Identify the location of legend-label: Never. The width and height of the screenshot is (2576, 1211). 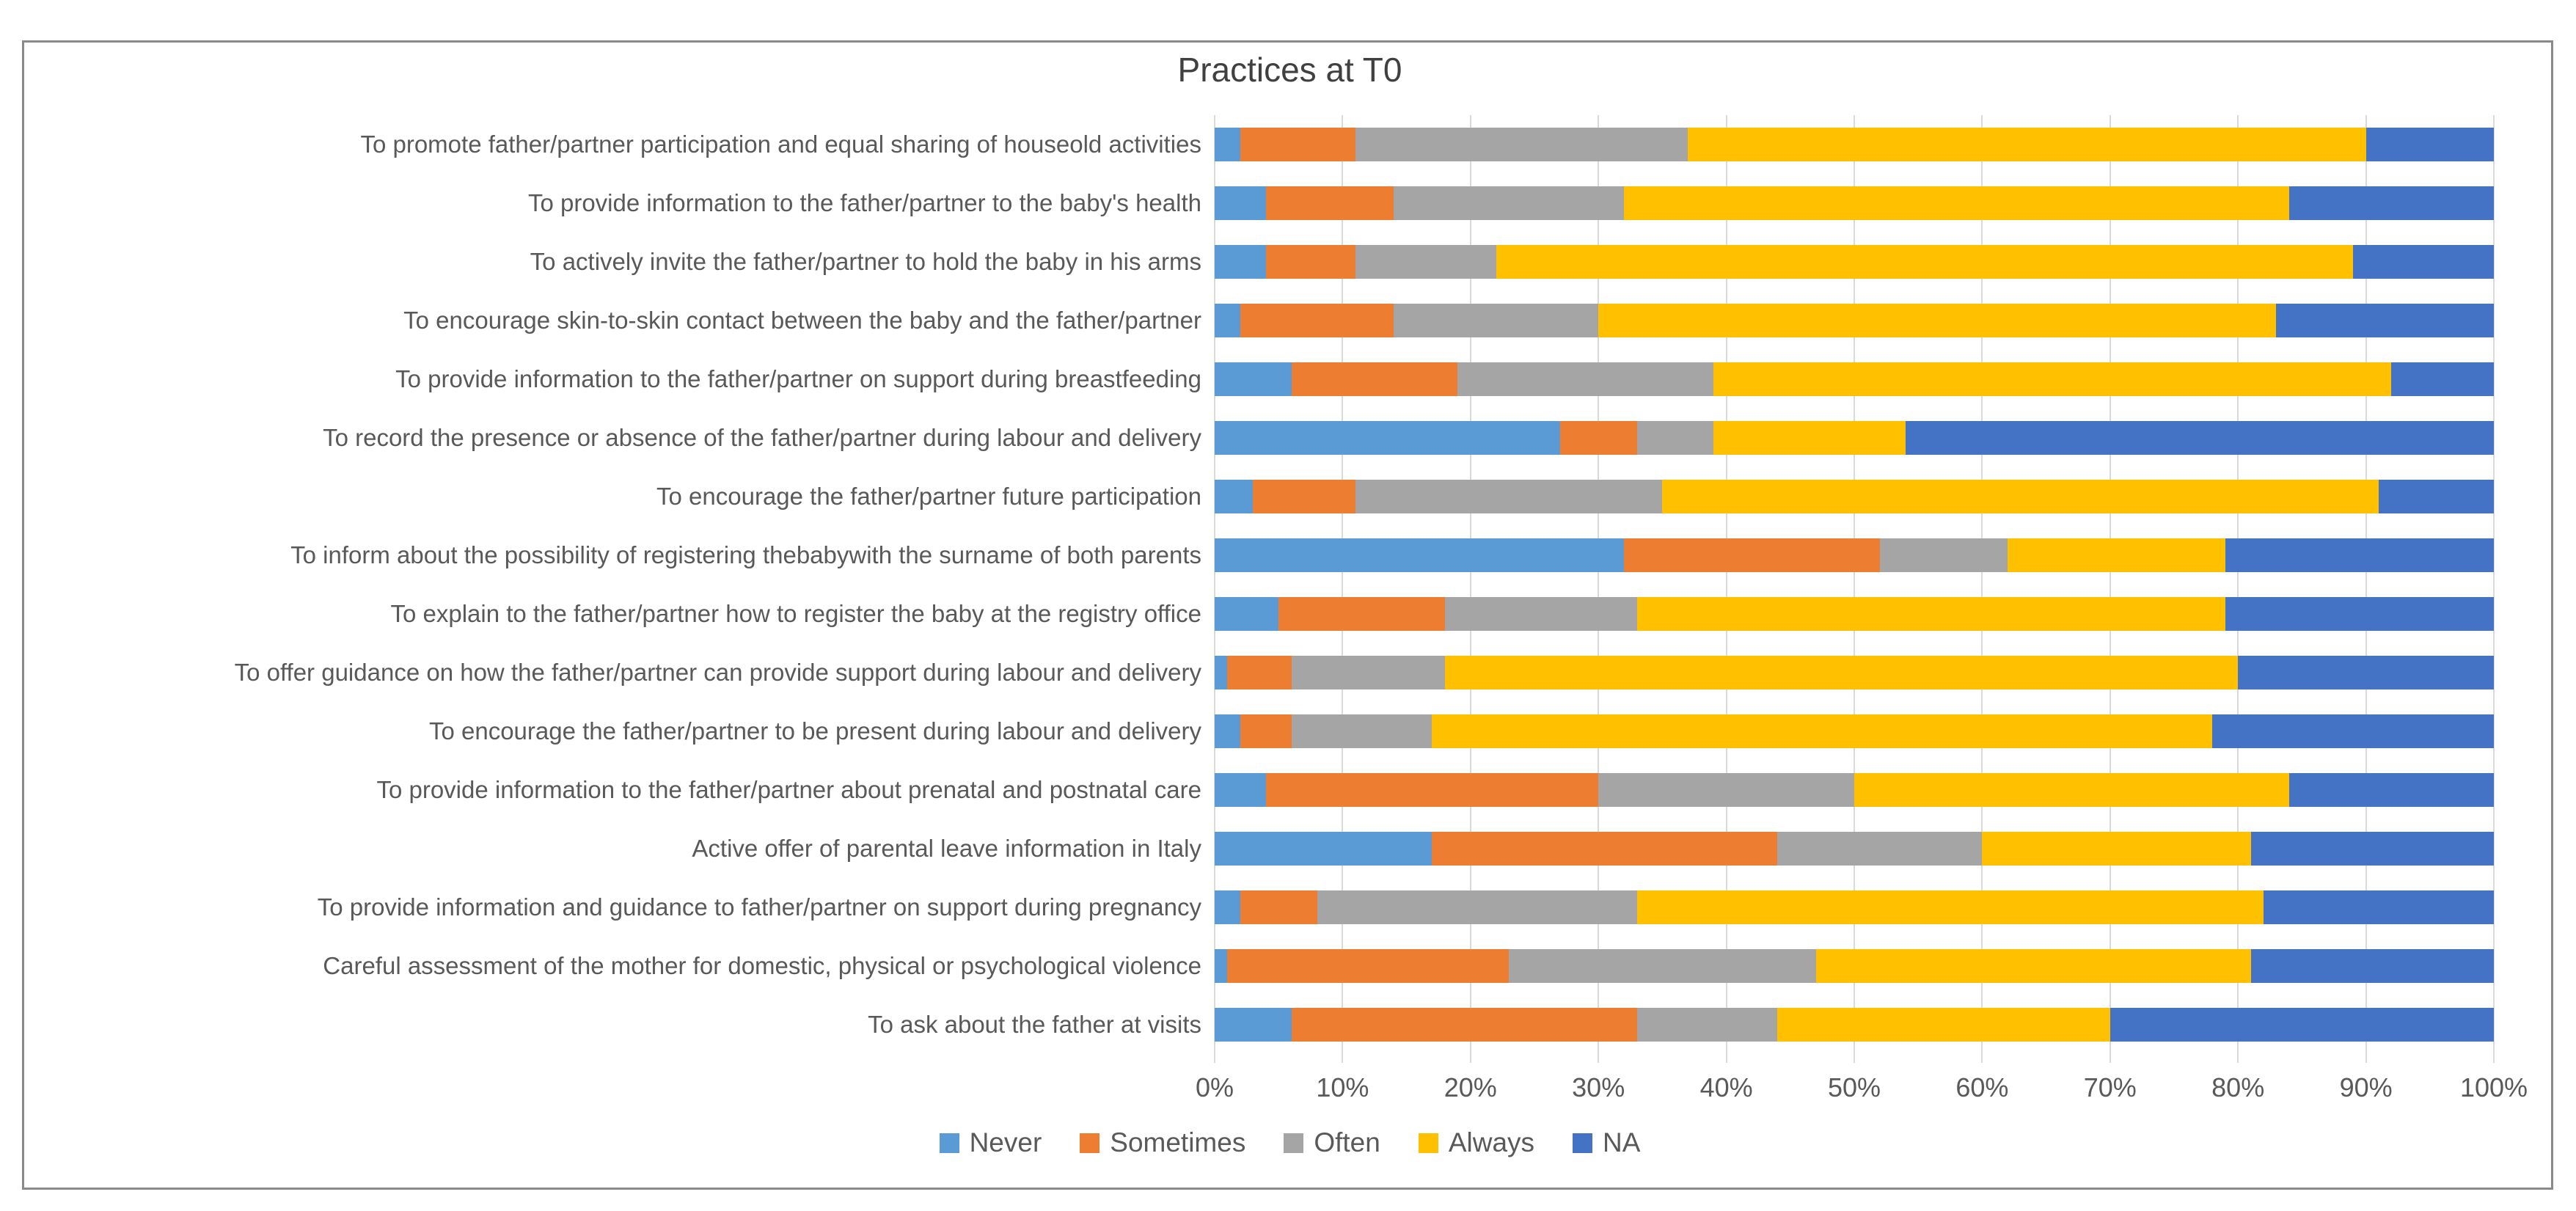
(1005, 1142).